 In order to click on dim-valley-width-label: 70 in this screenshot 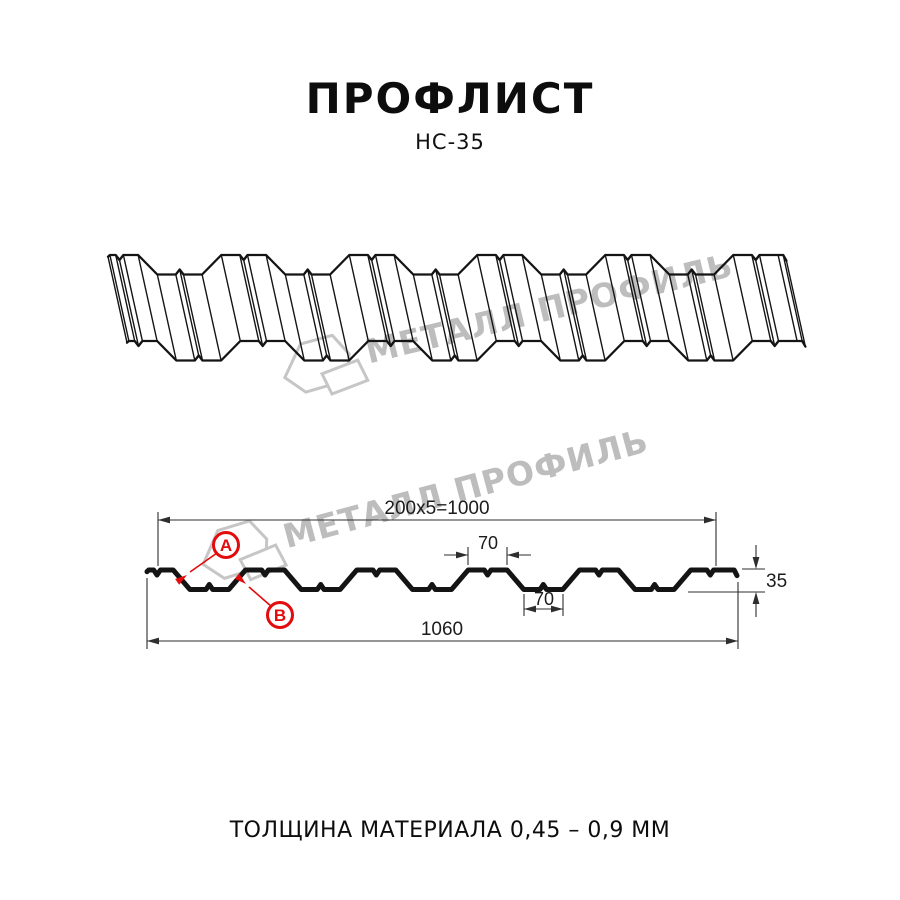, I will do `click(544, 599)`.